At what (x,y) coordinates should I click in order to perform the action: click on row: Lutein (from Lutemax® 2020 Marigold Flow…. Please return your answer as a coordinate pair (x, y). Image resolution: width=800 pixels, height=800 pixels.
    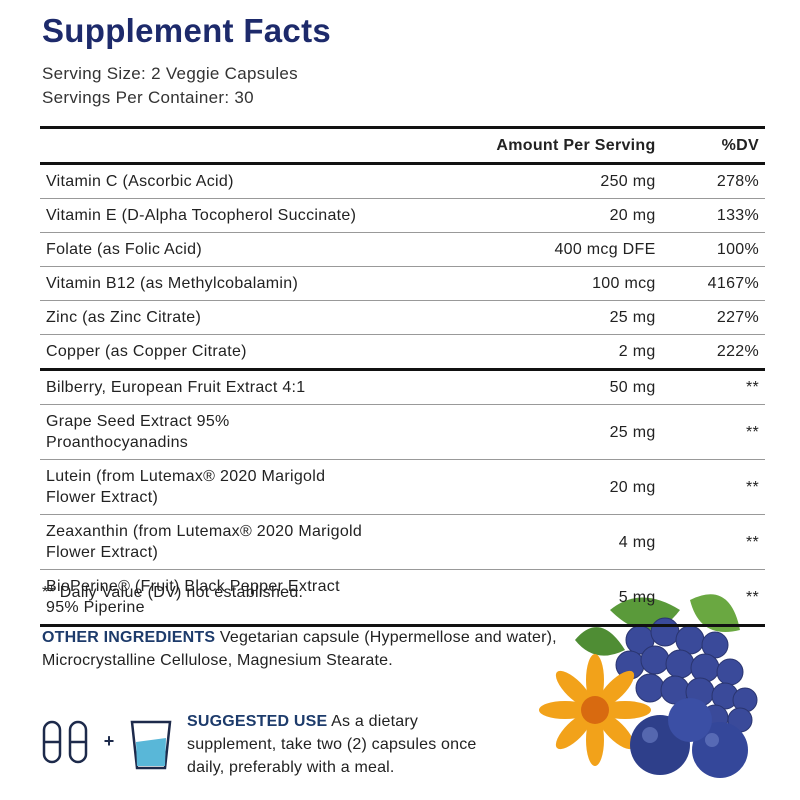
    Looking at the image, I should click on (402, 487).